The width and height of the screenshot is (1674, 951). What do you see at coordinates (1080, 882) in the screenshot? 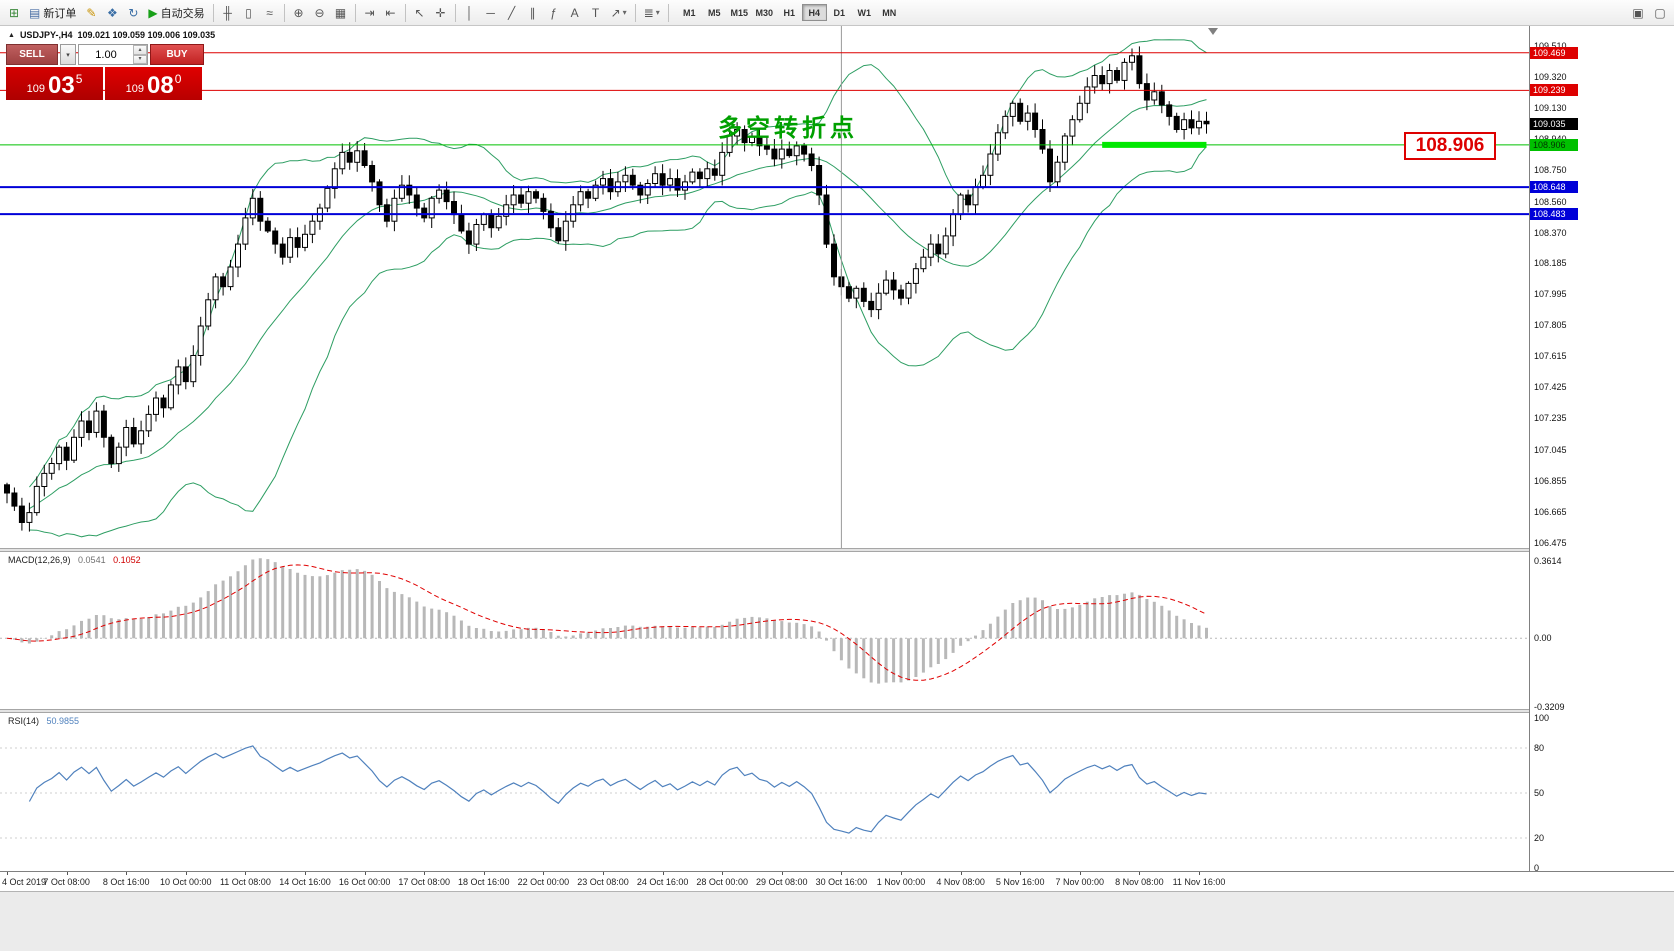
I see `time-label: 7 Nov 00:00` at bounding box center [1080, 882].